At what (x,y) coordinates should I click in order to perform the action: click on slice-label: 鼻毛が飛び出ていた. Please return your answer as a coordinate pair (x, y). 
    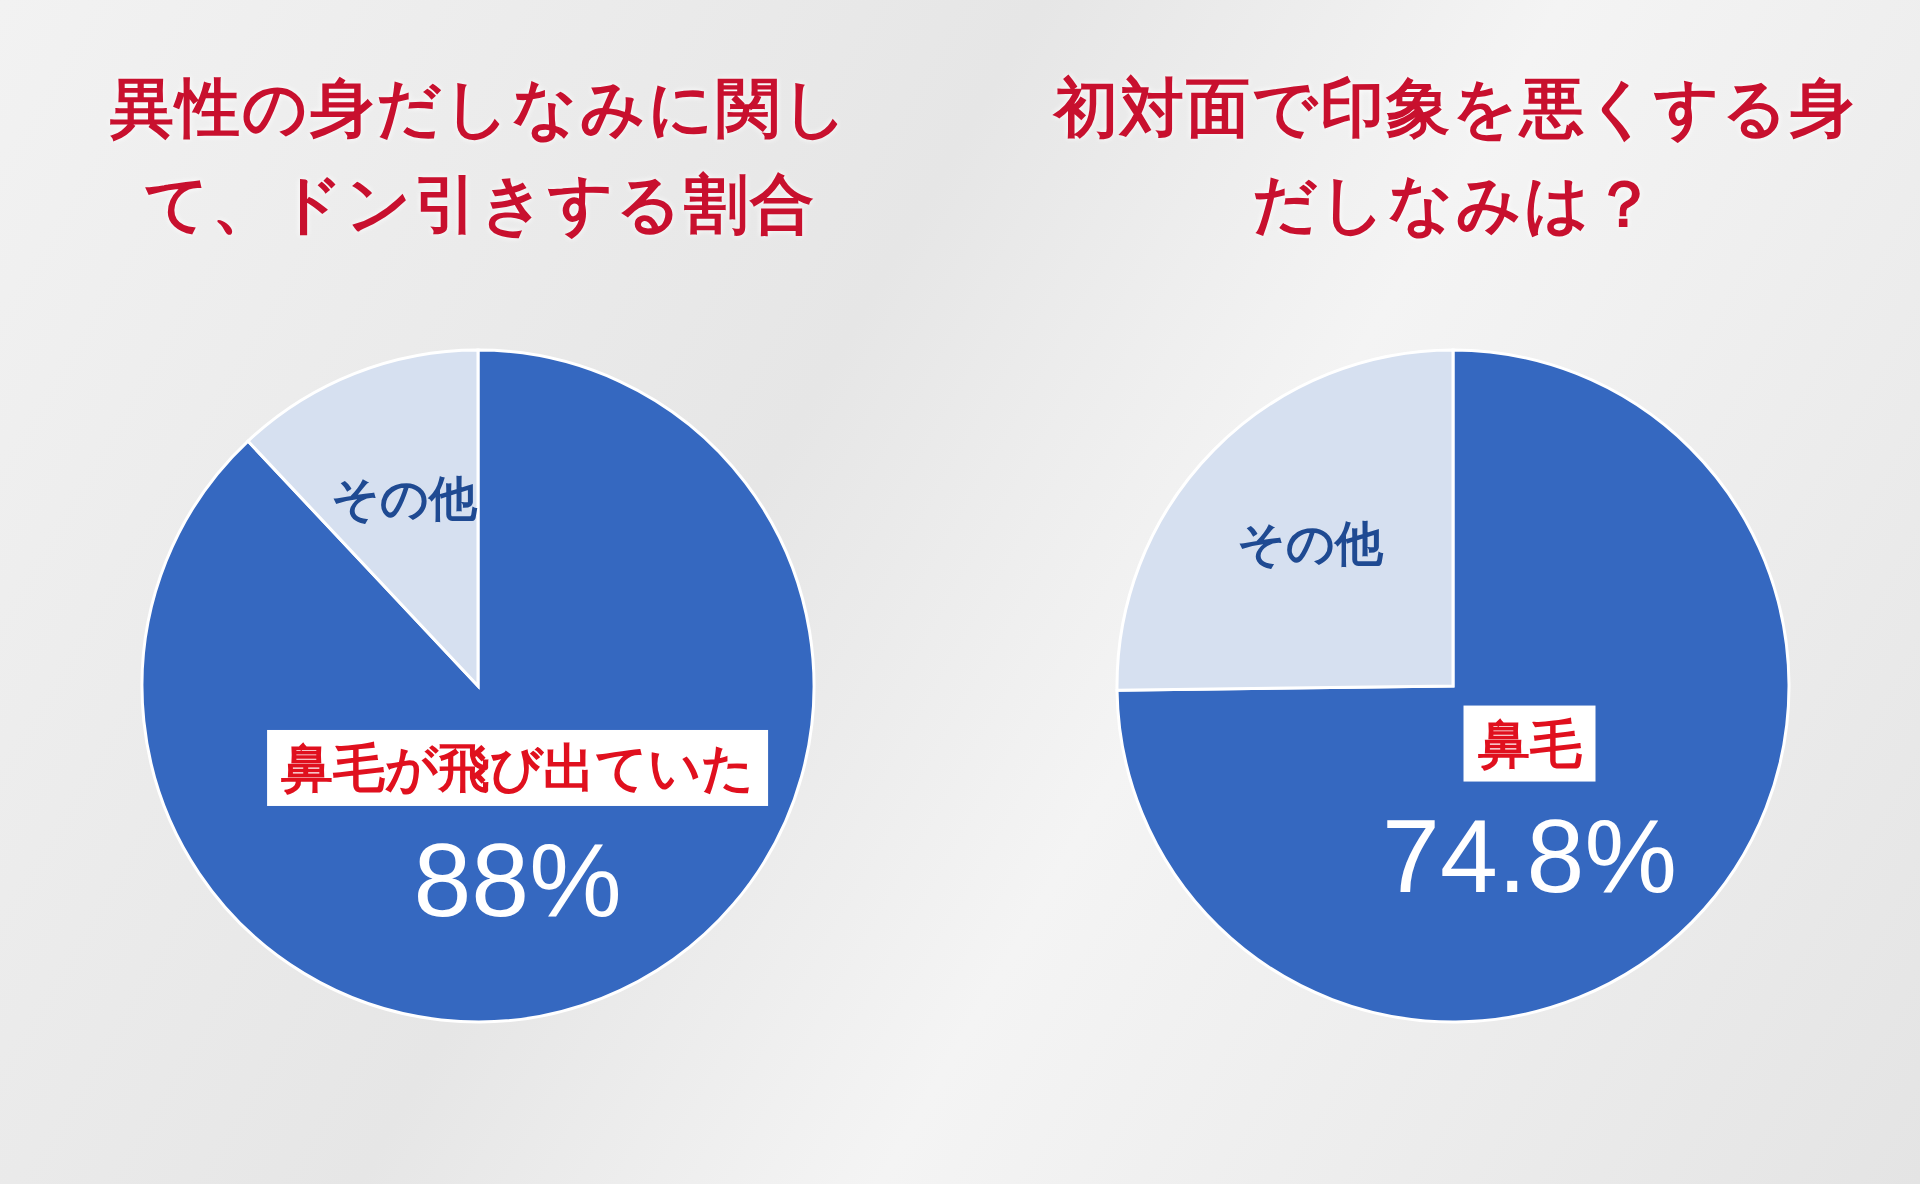
    Looking at the image, I should click on (518, 767).